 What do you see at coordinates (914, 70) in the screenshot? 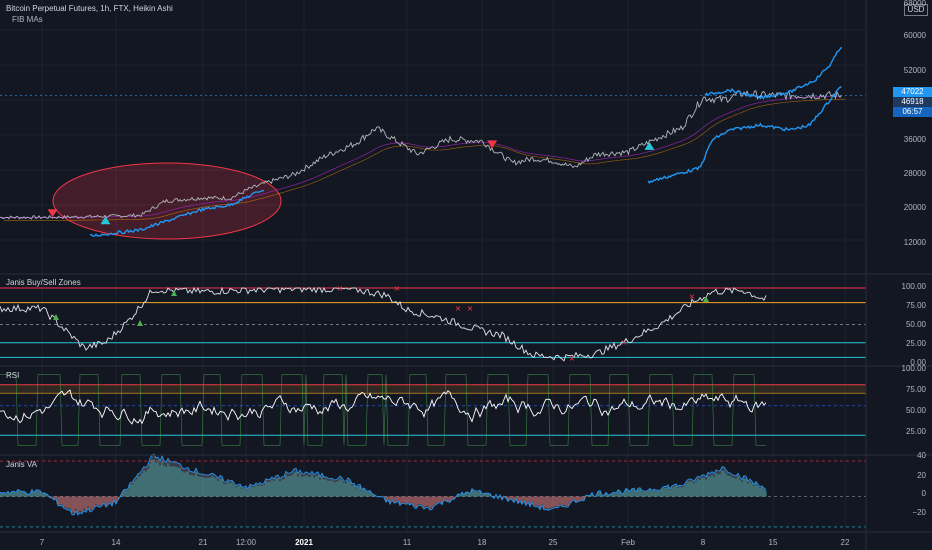
I see `price-tick: 52000` at bounding box center [914, 70].